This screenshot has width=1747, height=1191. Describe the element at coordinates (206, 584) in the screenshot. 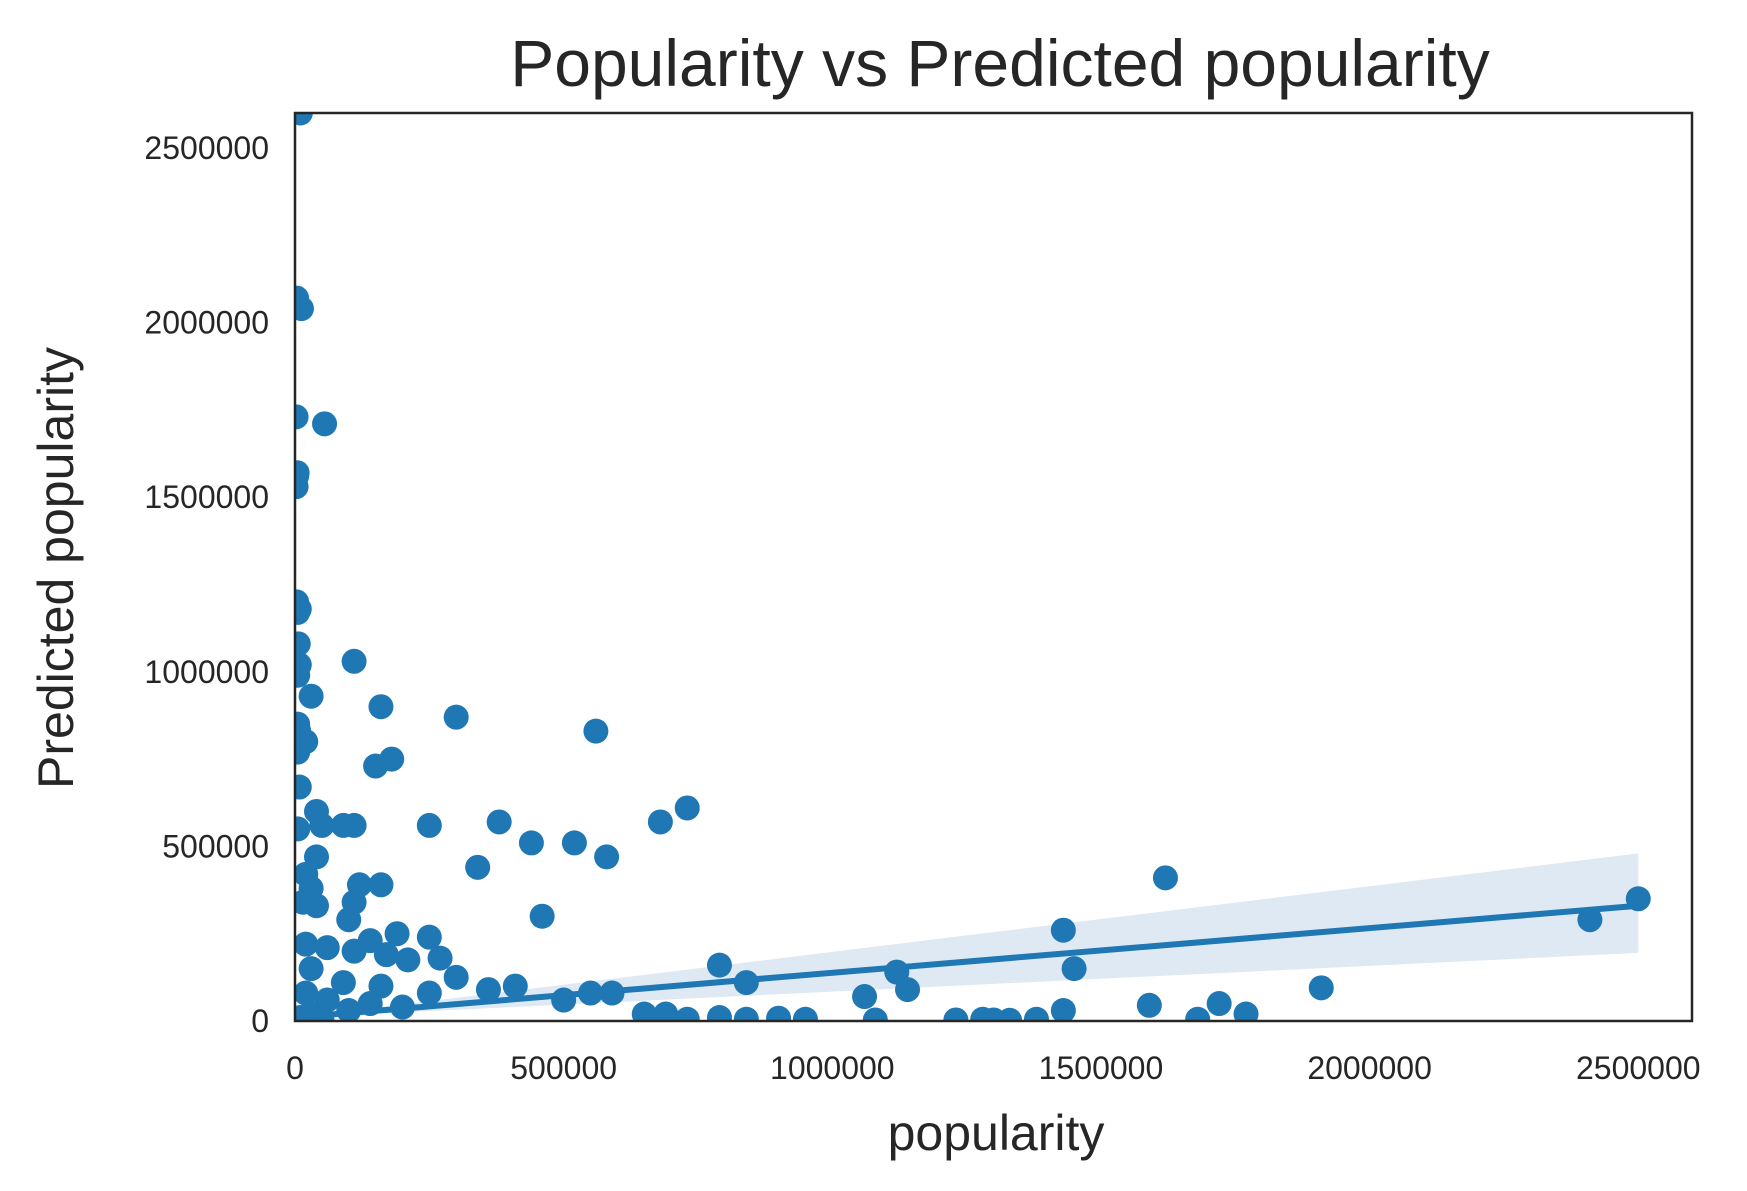

I see `y-axis-ticks: 0 500000 1000000 1500000 2000000 2500000` at that location.